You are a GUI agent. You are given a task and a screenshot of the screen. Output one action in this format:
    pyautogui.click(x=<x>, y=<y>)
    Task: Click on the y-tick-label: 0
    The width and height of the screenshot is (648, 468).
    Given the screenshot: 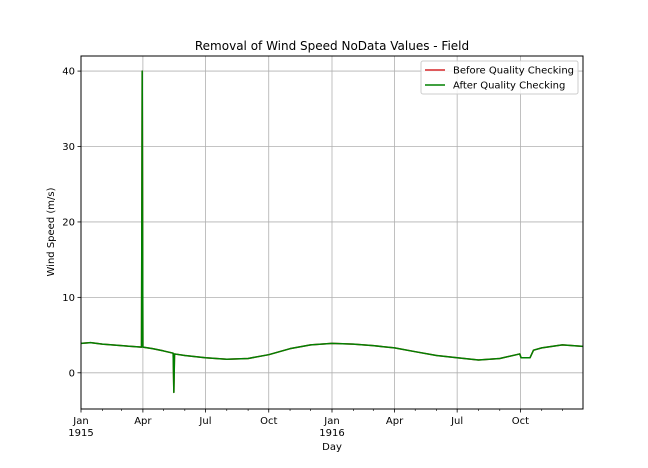 What is the action you would take?
    pyautogui.click(x=72, y=373)
    